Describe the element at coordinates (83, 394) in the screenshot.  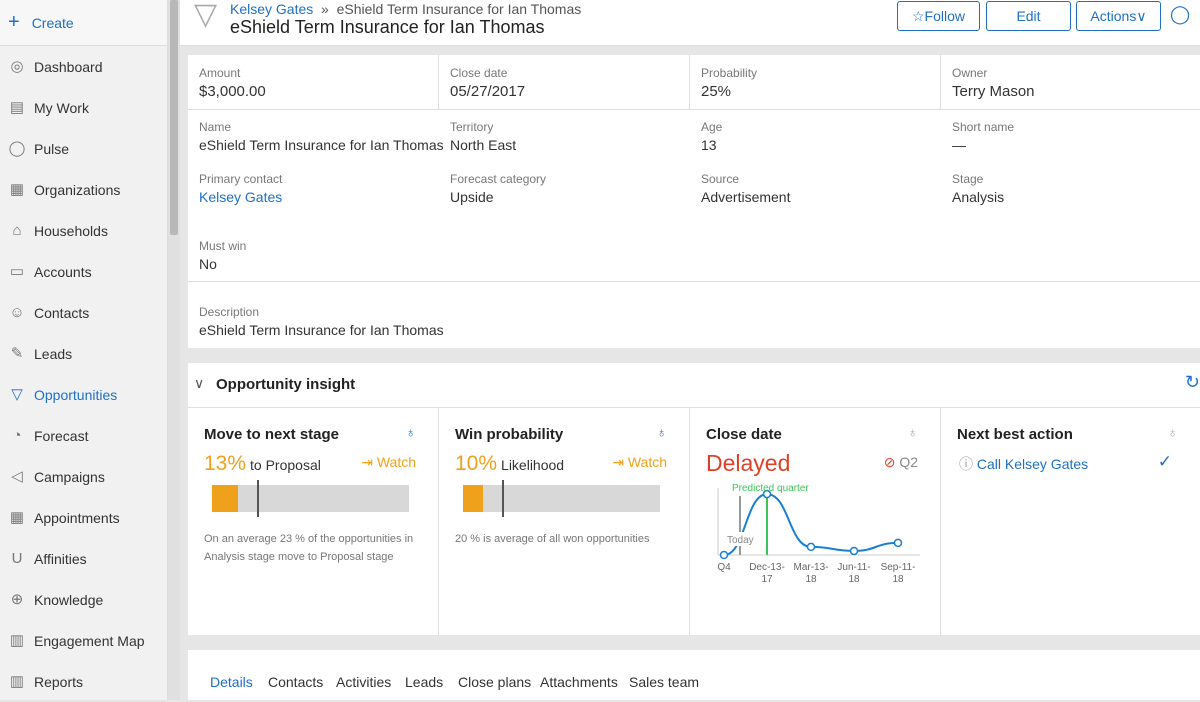
I see `sidebar-item-opportunities: ▽ Opportunities` at that location.